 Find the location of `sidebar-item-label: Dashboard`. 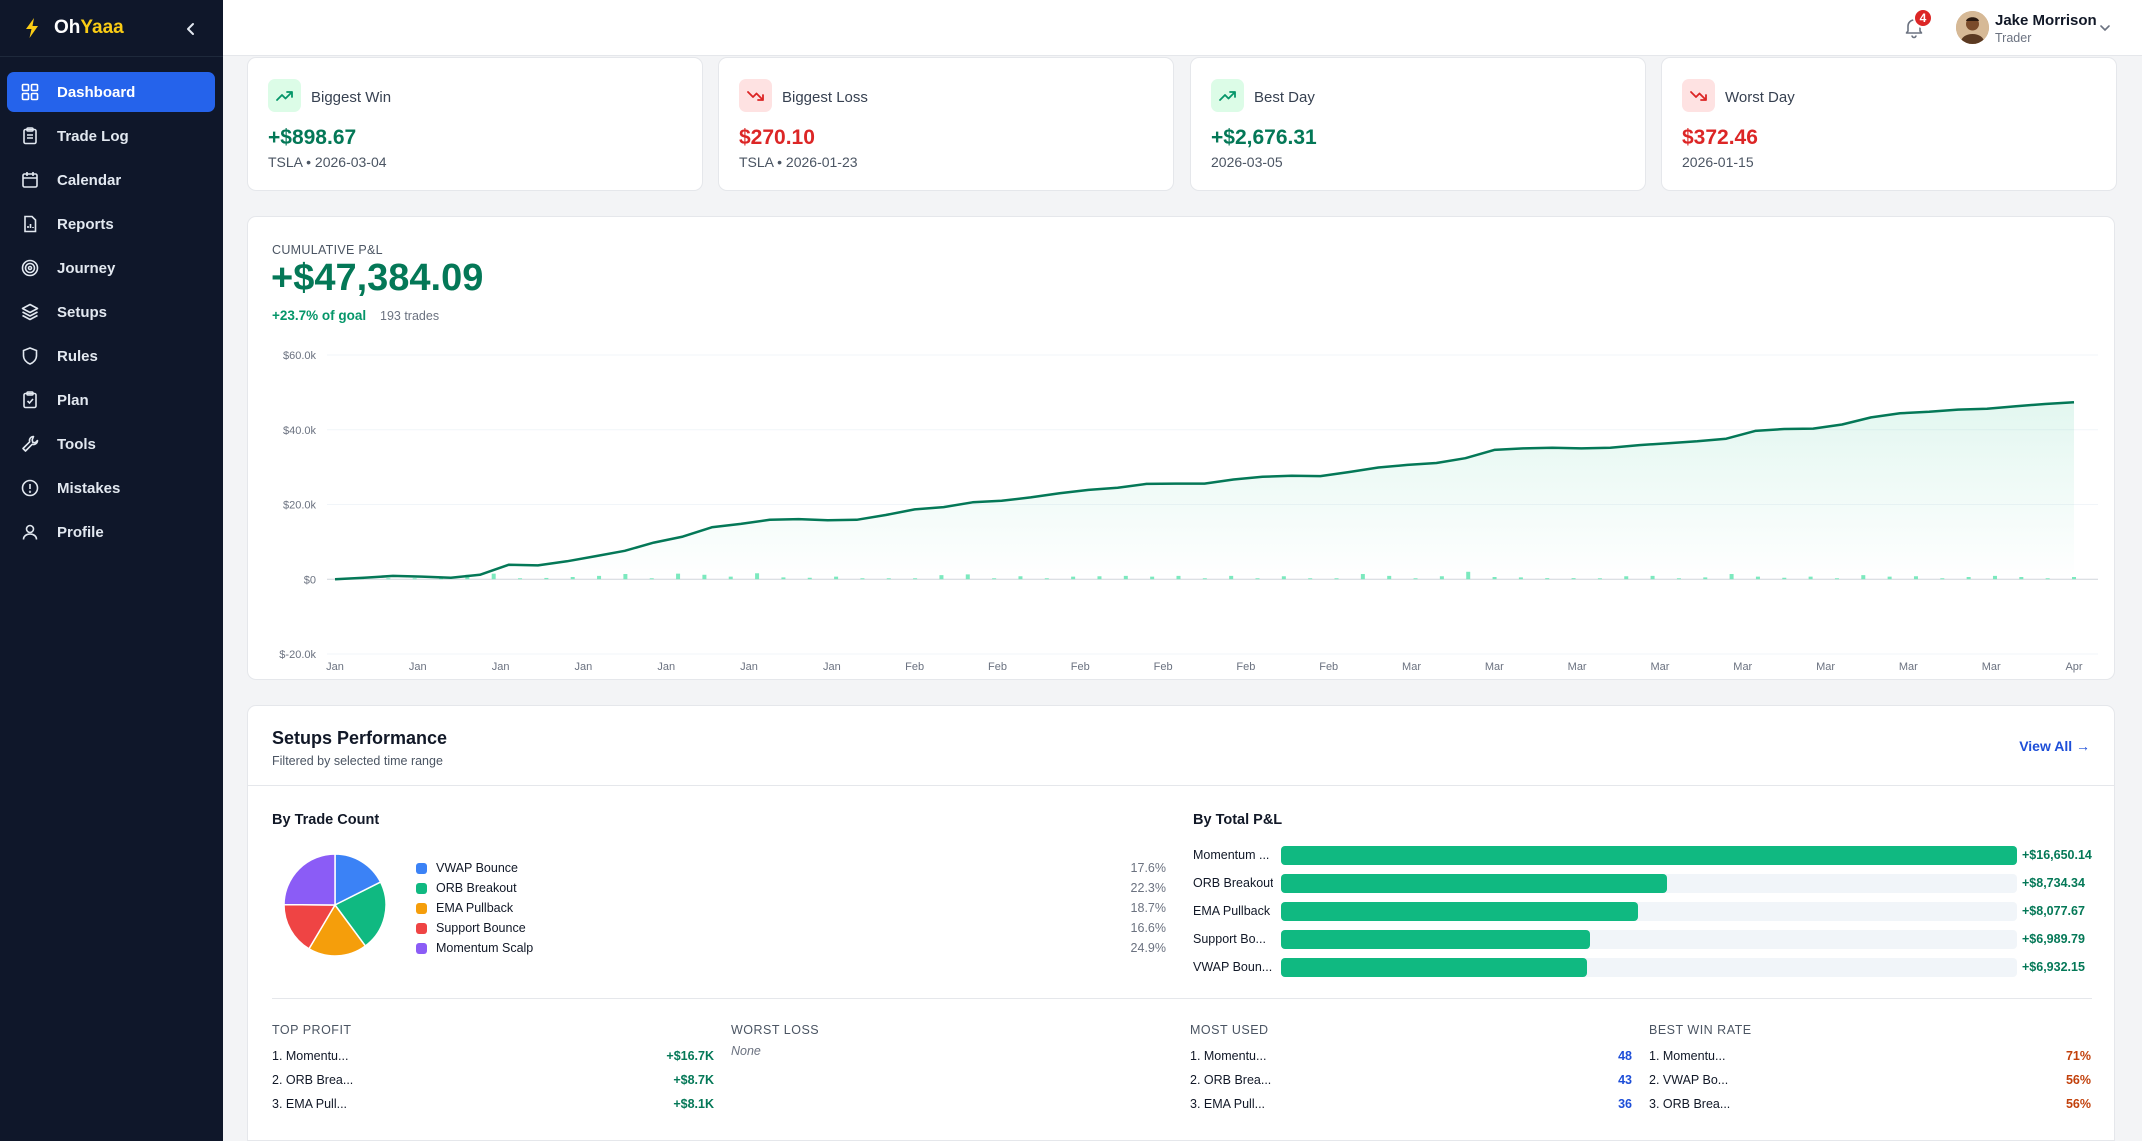

sidebar-item-label: Dashboard is located at coordinates (96, 92).